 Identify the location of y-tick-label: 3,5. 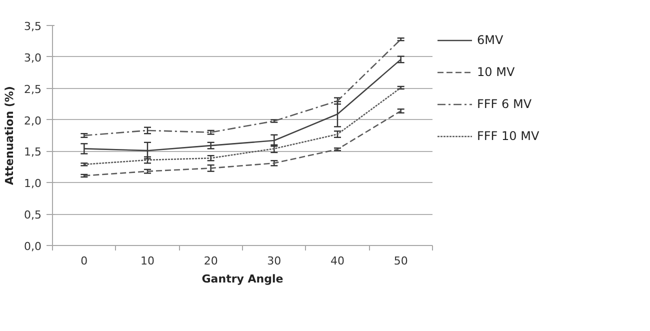
(33, 26).